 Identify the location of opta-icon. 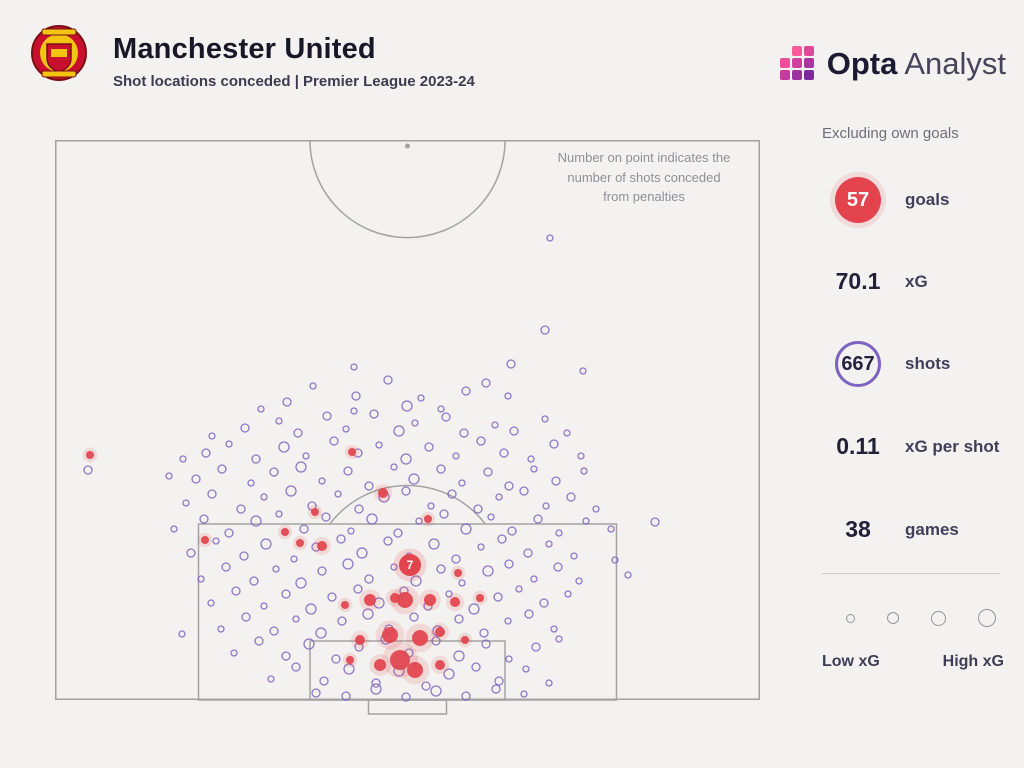
(796, 63).